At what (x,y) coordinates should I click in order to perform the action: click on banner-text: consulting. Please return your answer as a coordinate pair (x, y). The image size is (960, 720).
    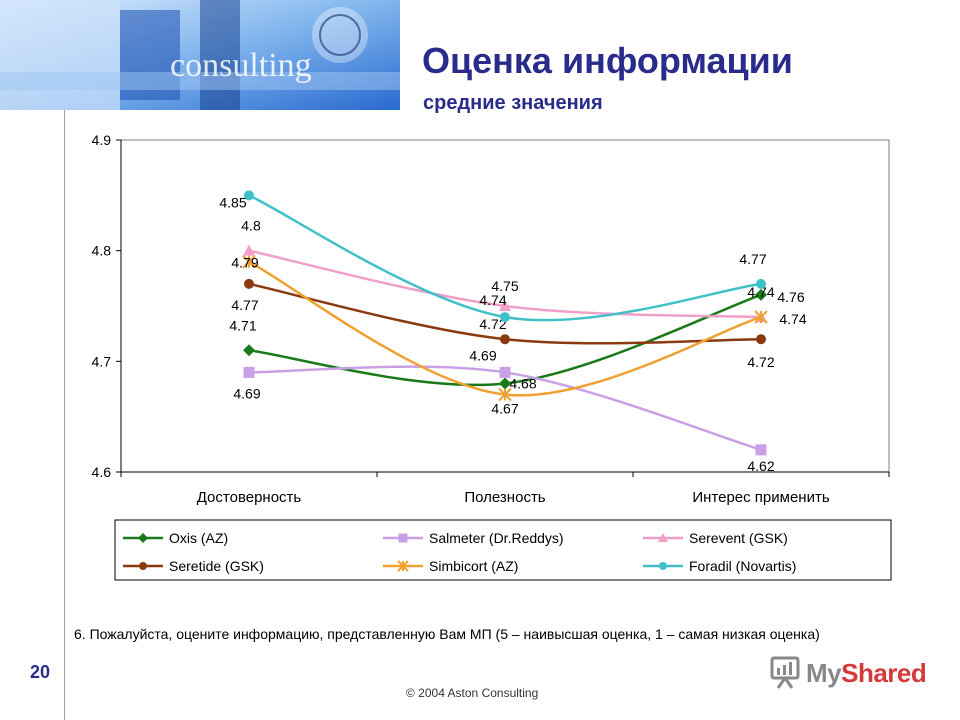
    Looking at the image, I should click on (241, 65).